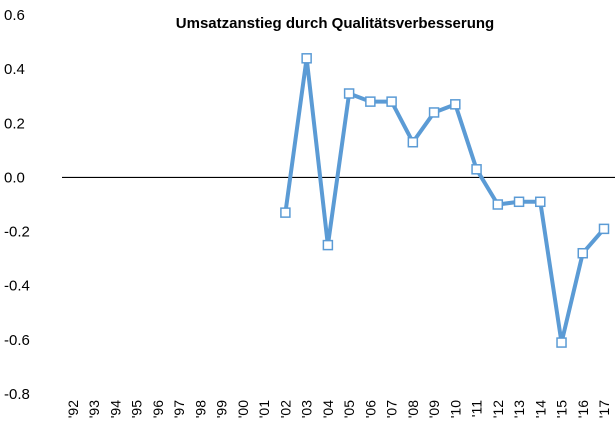  What do you see at coordinates (562, 409) in the screenshot?
I see `x-tick-label: '15` at bounding box center [562, 409].